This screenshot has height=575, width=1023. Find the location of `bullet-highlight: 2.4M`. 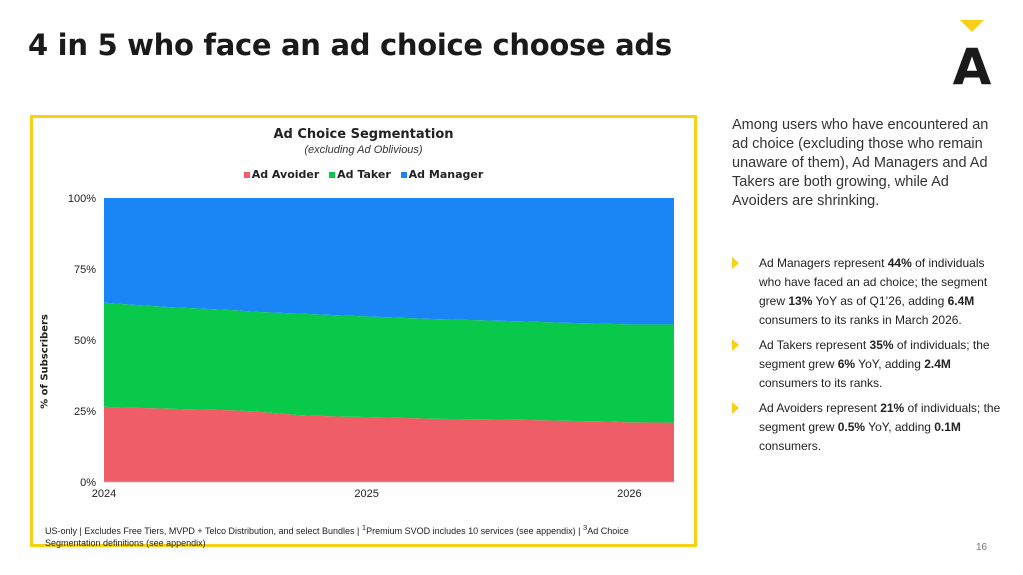

bullet-highlight: 2.4M is located at coordinates (937, 364).